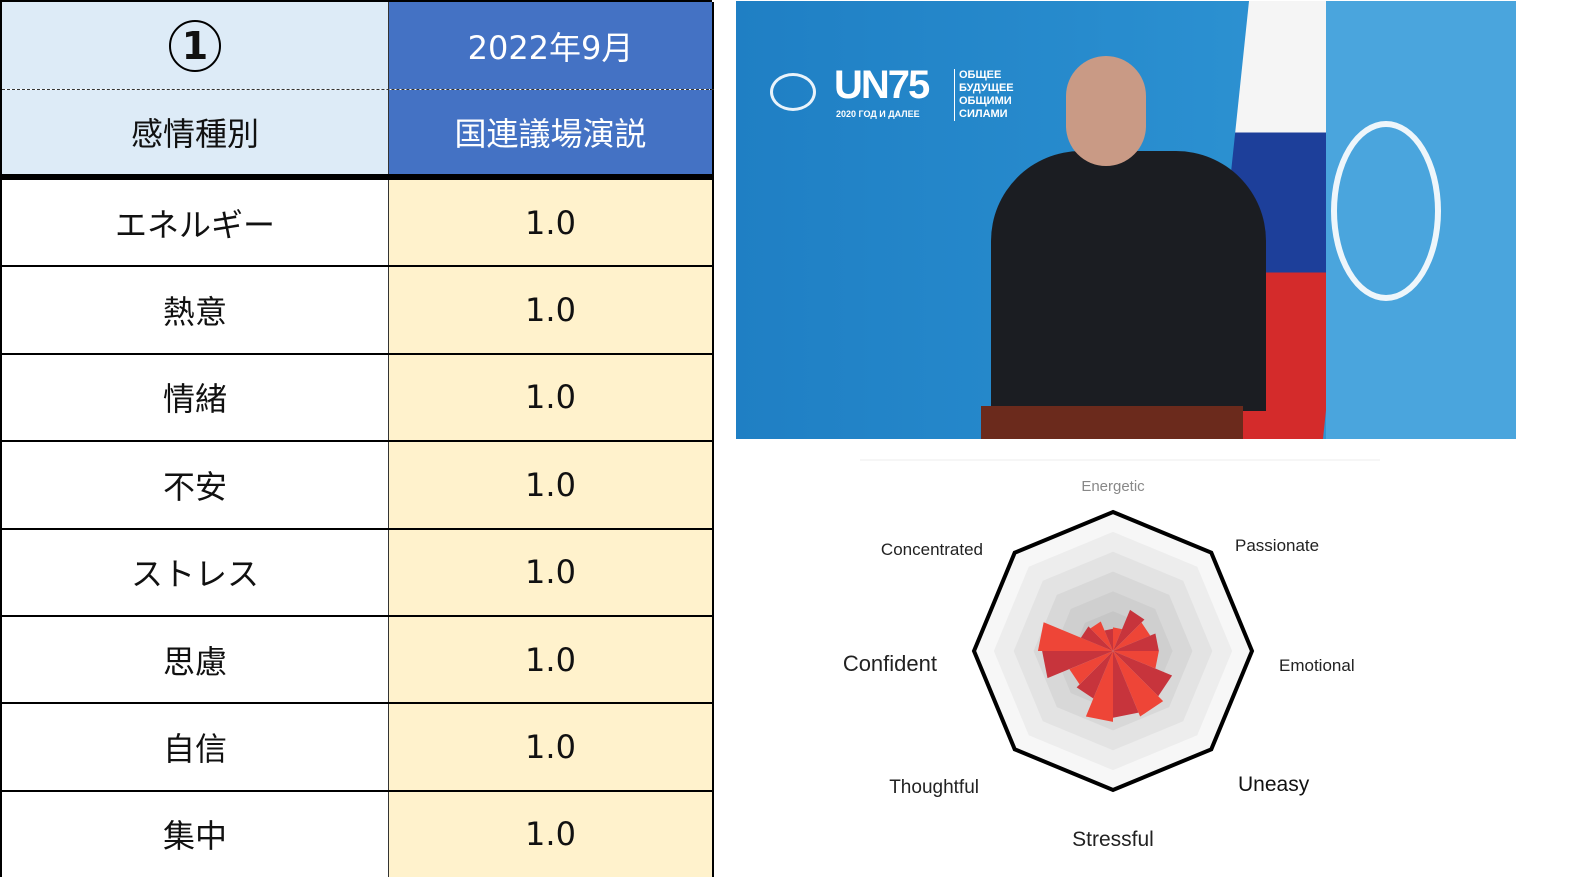 The height and width of the screenshot is (886, 1584). I want to click on table-row: 情緒 1.0, so click(358, 396).